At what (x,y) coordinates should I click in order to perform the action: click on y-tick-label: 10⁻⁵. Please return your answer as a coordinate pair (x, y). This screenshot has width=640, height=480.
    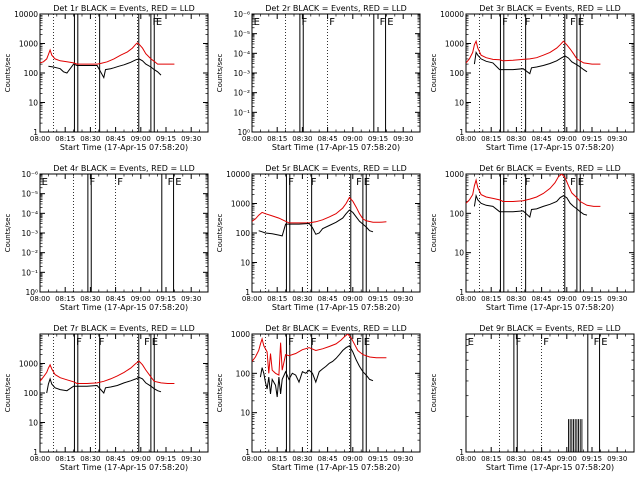
    Looking at the image, I should click on (29, 194).